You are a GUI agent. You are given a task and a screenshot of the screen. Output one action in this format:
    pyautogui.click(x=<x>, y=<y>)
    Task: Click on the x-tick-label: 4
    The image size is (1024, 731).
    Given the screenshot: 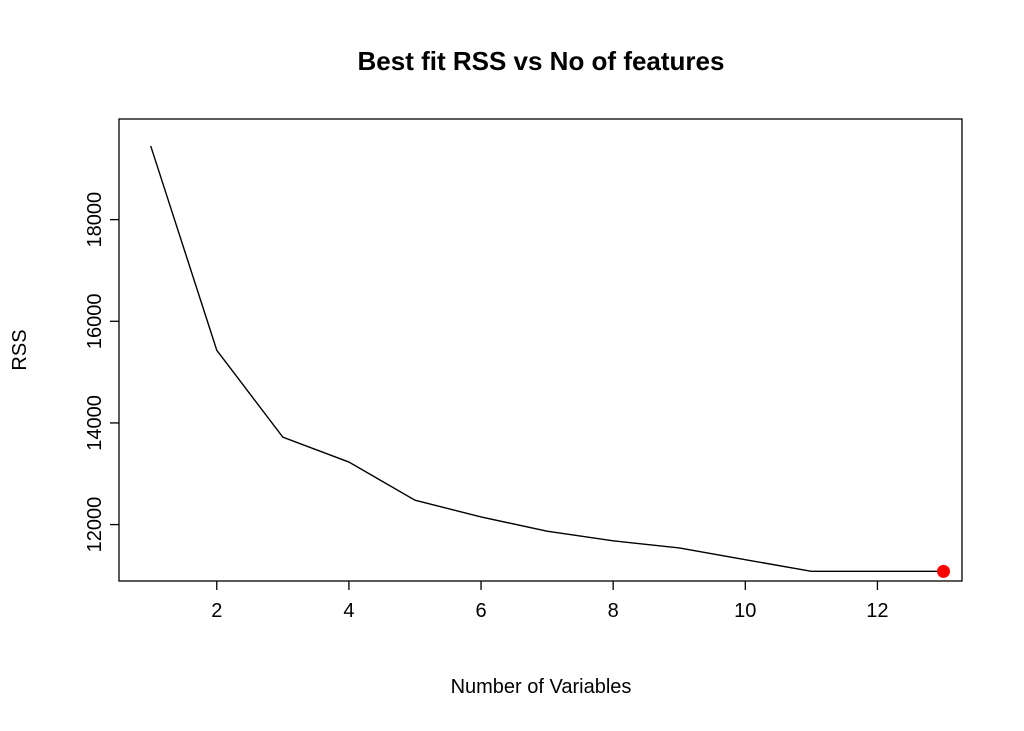 What is the action you would take?
    pyautogui.click(x=348, y=611)
    